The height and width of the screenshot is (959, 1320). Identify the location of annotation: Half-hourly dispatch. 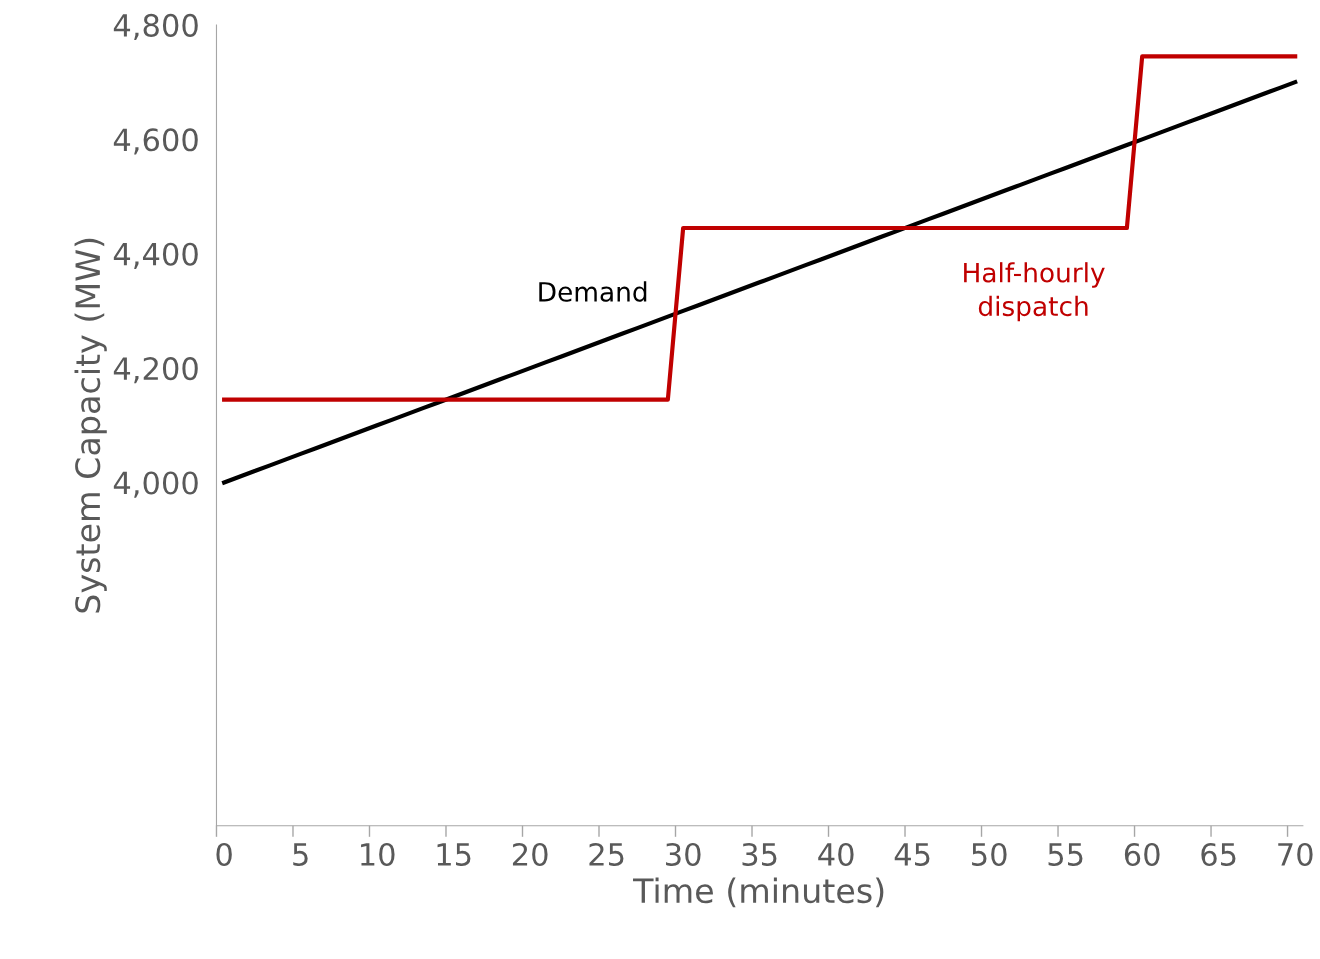
(1034, 292).